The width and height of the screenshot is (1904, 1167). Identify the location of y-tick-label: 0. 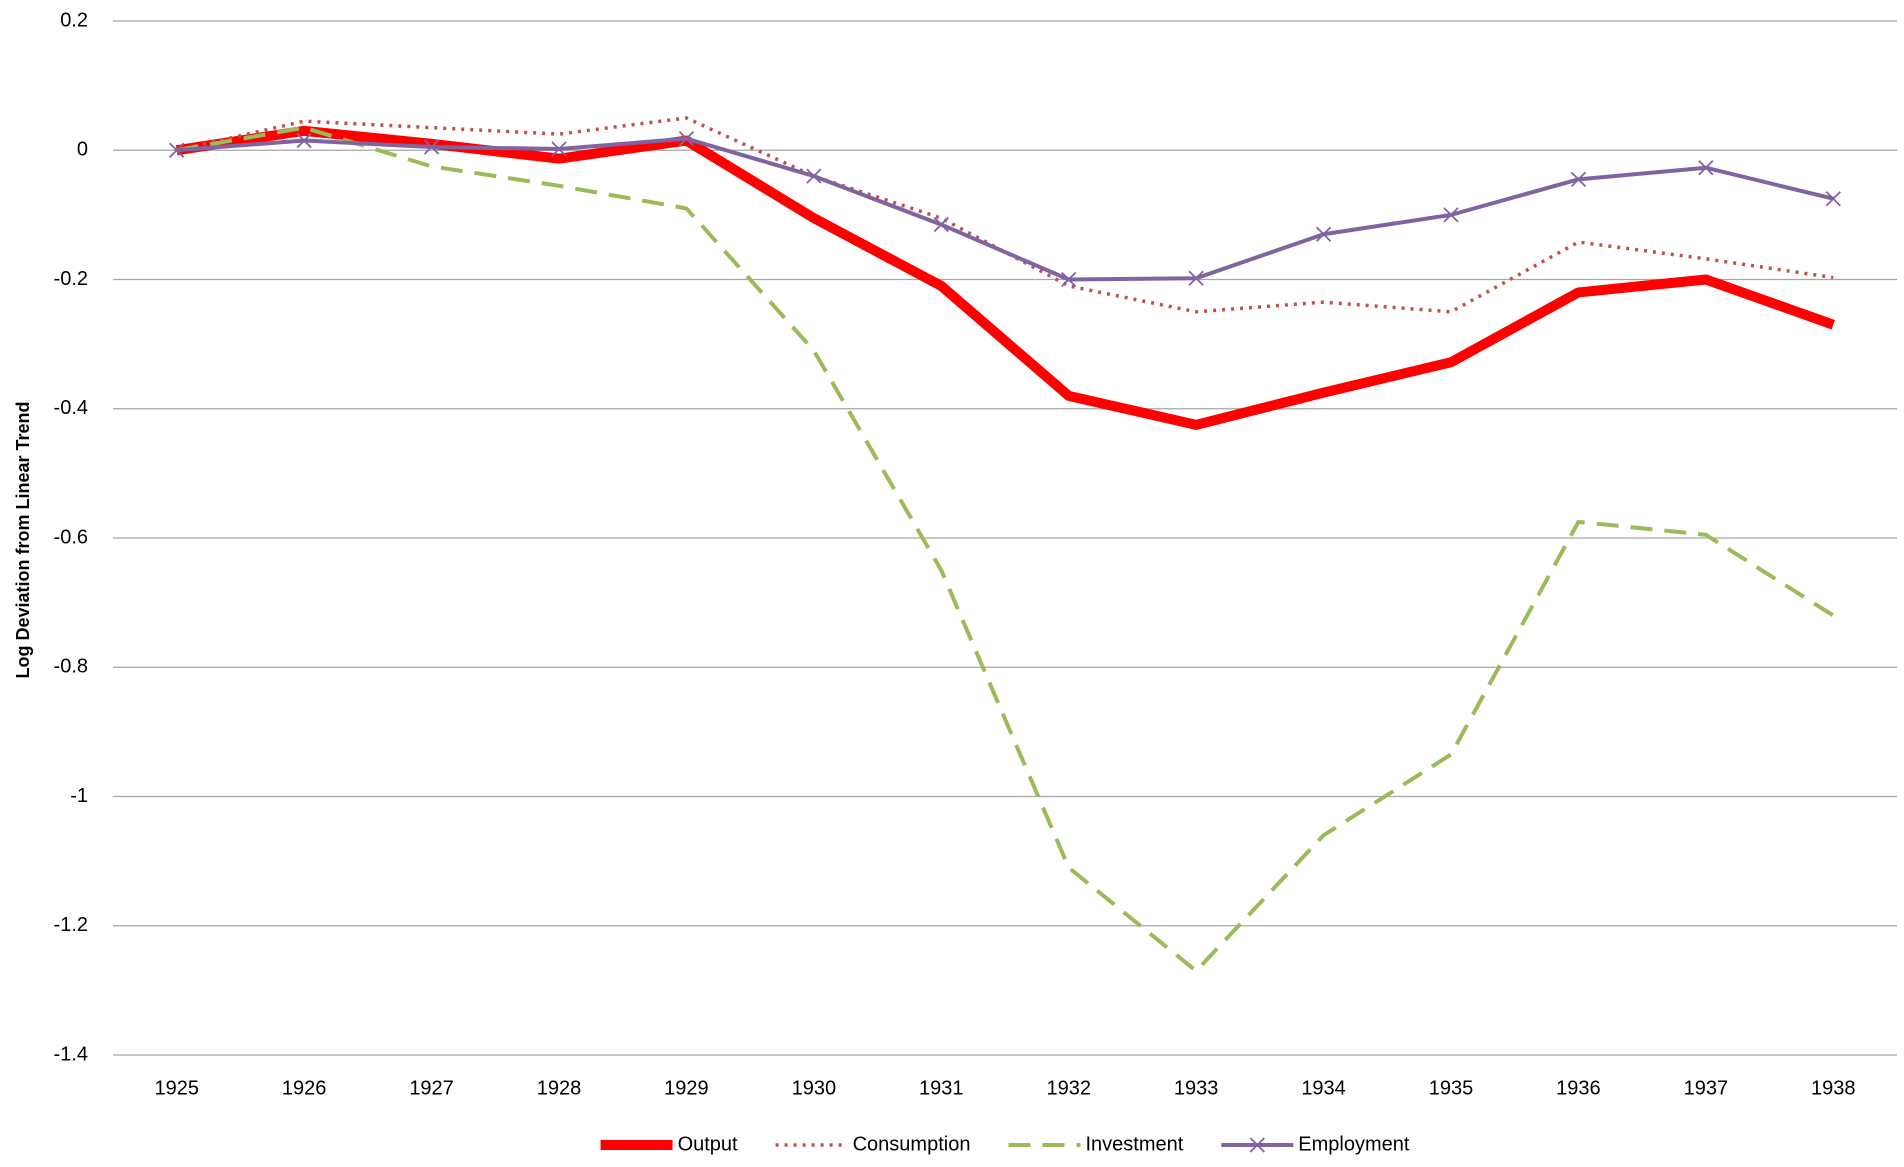
(82, 150).